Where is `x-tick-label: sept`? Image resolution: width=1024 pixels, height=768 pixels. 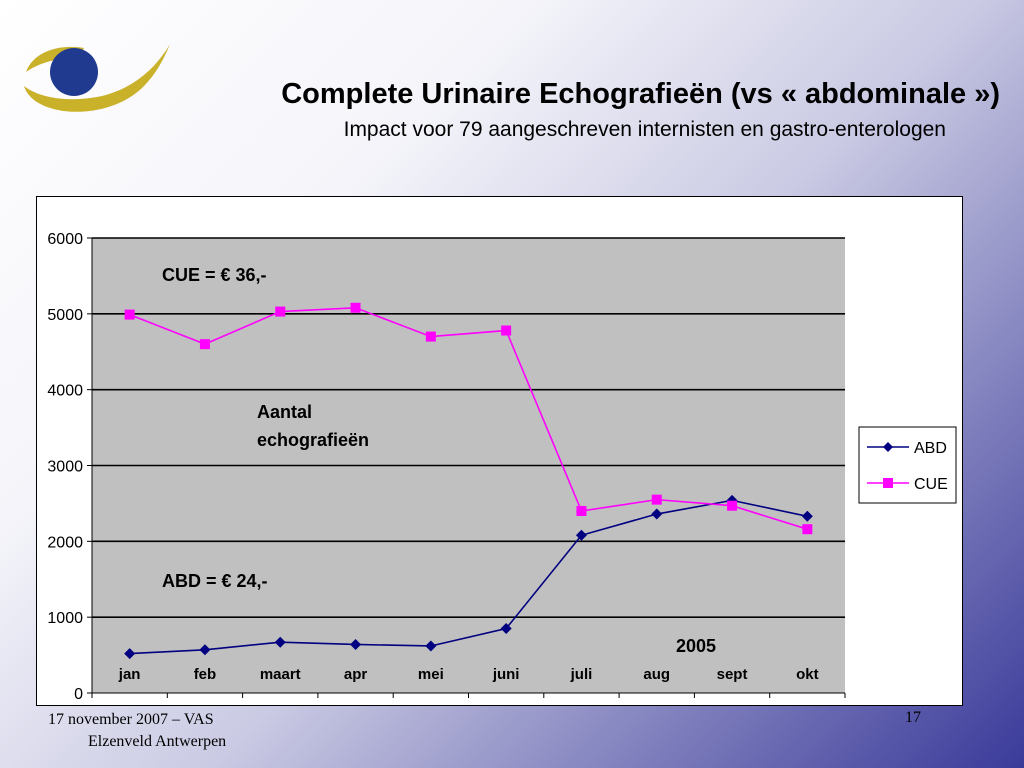 x-tick-label: sept is located at coordinates (732, 674).